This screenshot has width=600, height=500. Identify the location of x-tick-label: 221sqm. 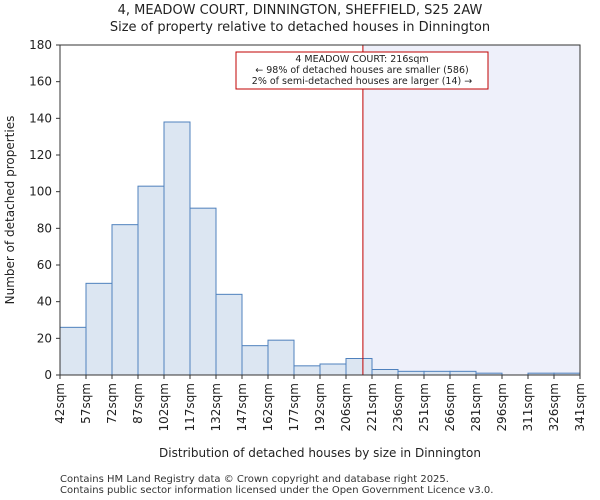
(372, 407).